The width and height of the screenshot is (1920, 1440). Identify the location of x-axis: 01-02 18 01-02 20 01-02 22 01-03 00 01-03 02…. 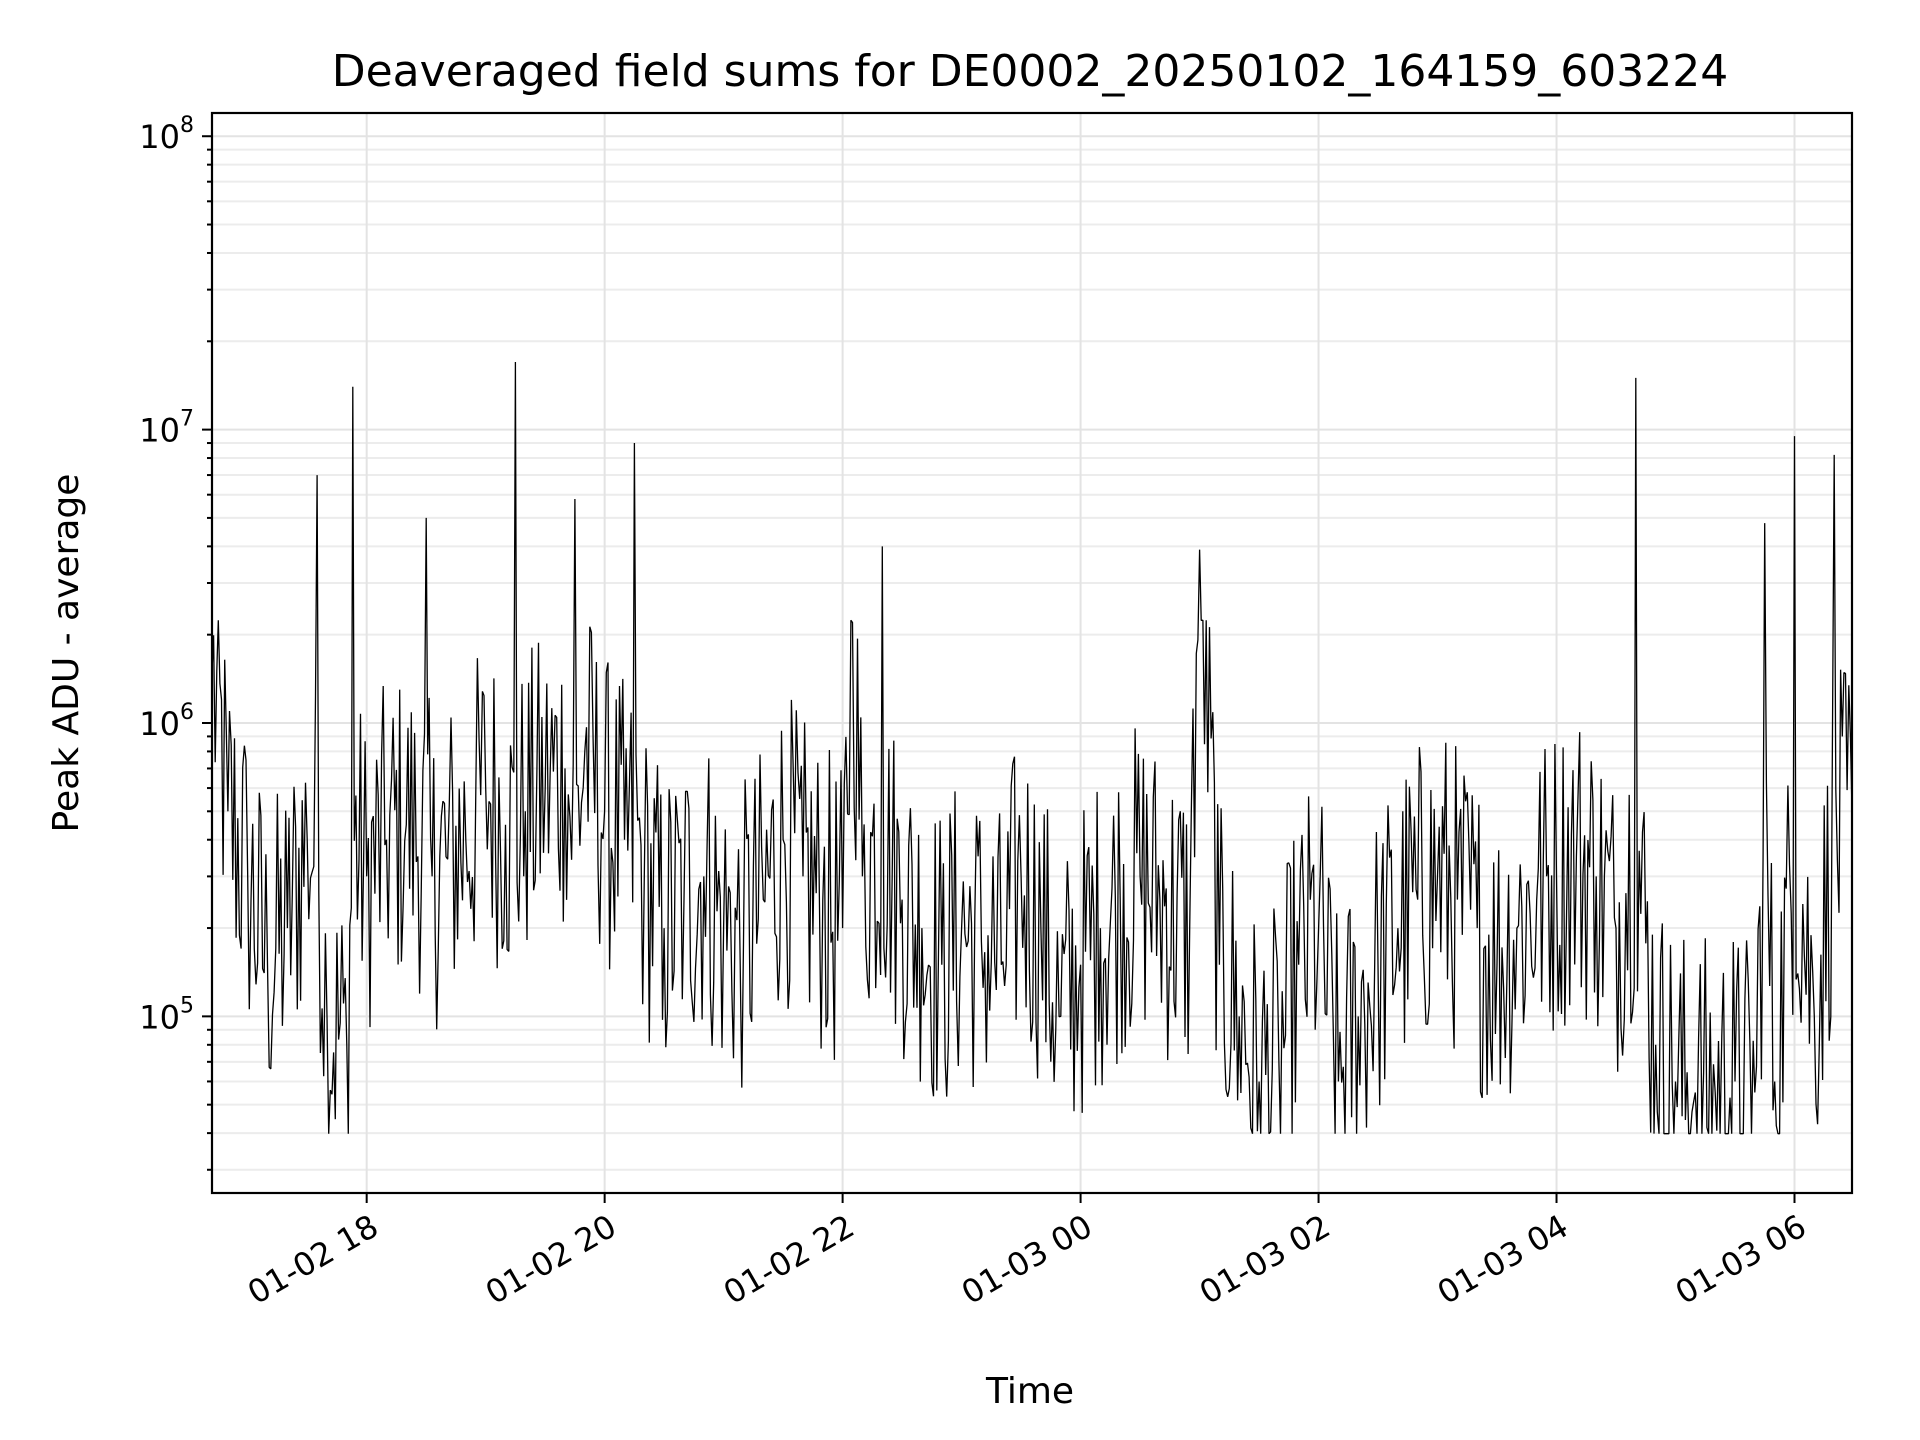
(1026, 1252).